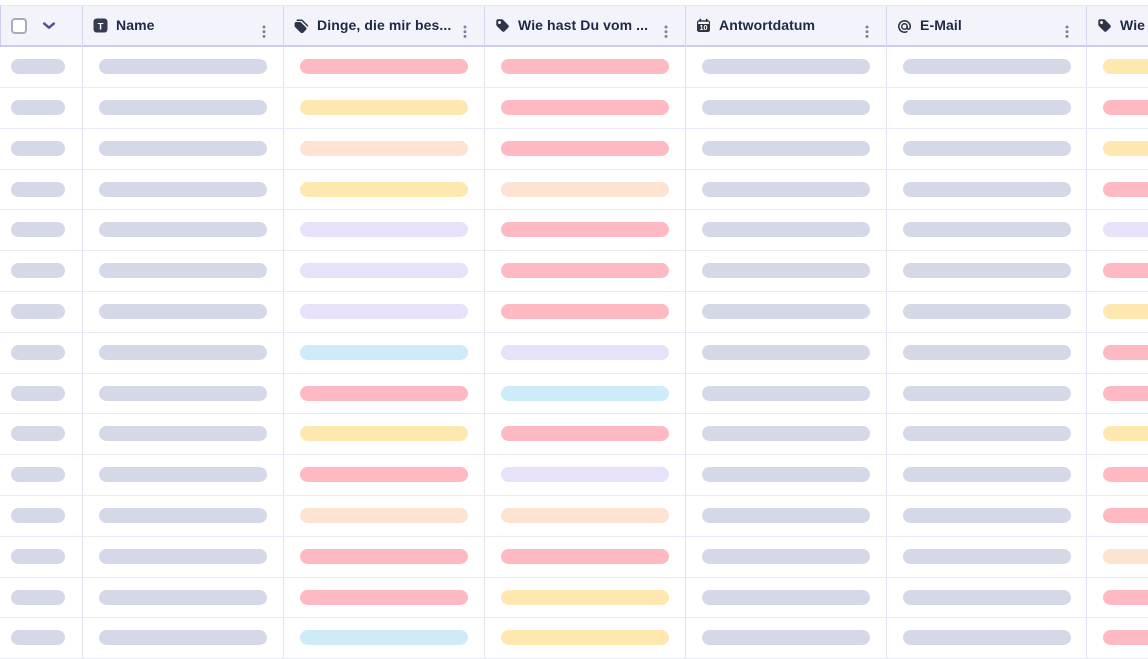 The width and height of the screenshot is (1148, 659). I want to click on svg-text: T, so click(101, 26).